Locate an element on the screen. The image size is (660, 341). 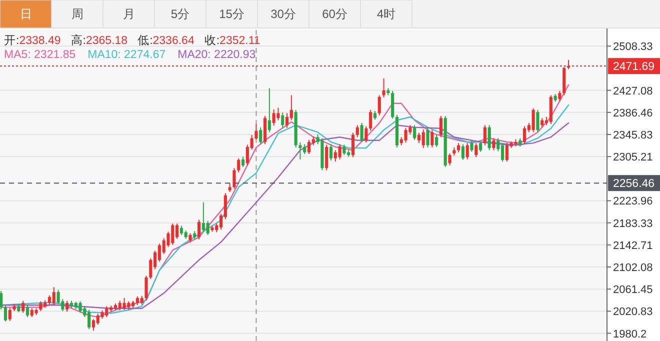
annotation: 收:2352.11 is located at coordinates (232, 40).